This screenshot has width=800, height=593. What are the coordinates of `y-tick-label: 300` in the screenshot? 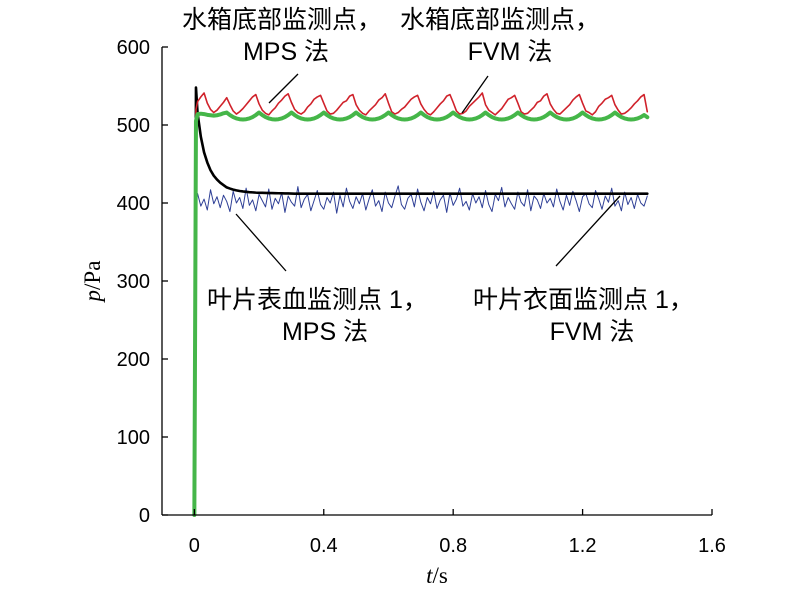 It's located at (133, 282).